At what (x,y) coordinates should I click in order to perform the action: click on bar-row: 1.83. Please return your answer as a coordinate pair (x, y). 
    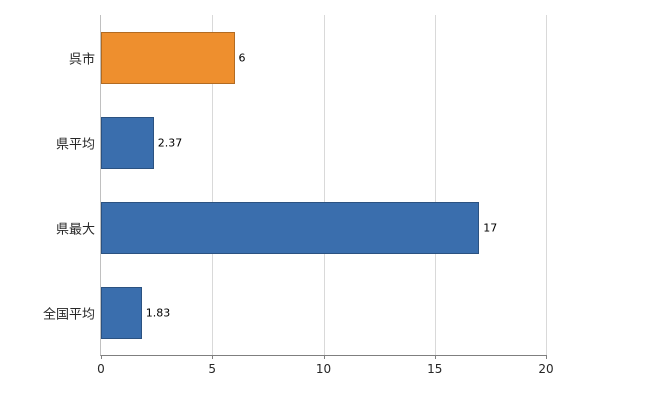
    Looking at the image, I should click on (323, 312).